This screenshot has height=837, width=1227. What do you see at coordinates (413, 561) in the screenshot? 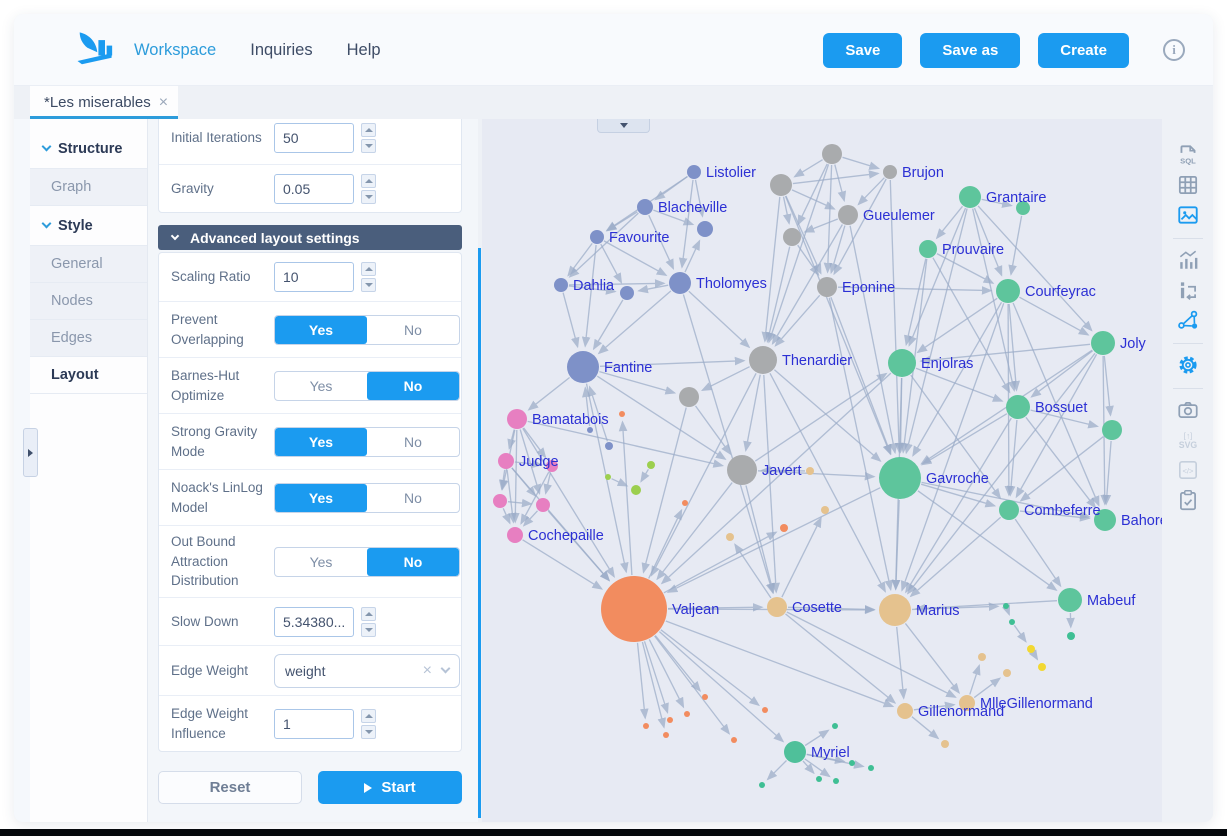
I see `out-bound-attraction-distribution-no-option: No` at bounding box center [413, 561].